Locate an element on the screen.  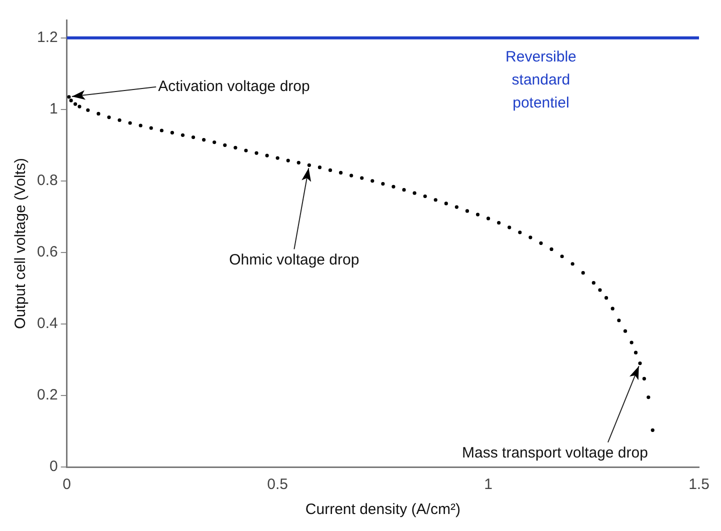
y-tick-label: 0.2 is located at coordinates (47, 395).